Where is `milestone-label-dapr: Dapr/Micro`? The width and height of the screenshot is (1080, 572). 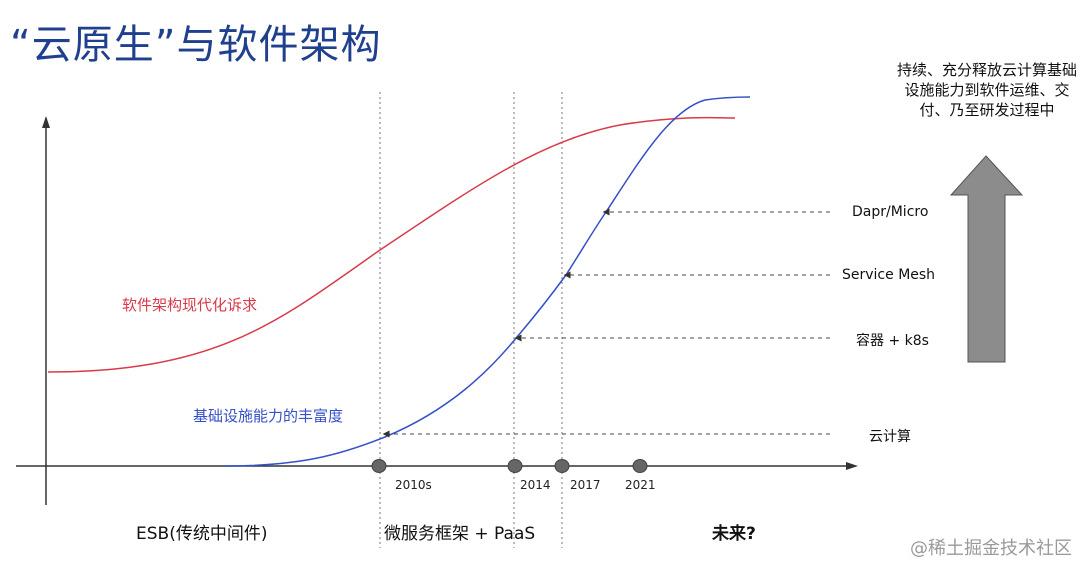
milestone-label-dapr: Dapr/Micro is located at coordinates (890, 212).